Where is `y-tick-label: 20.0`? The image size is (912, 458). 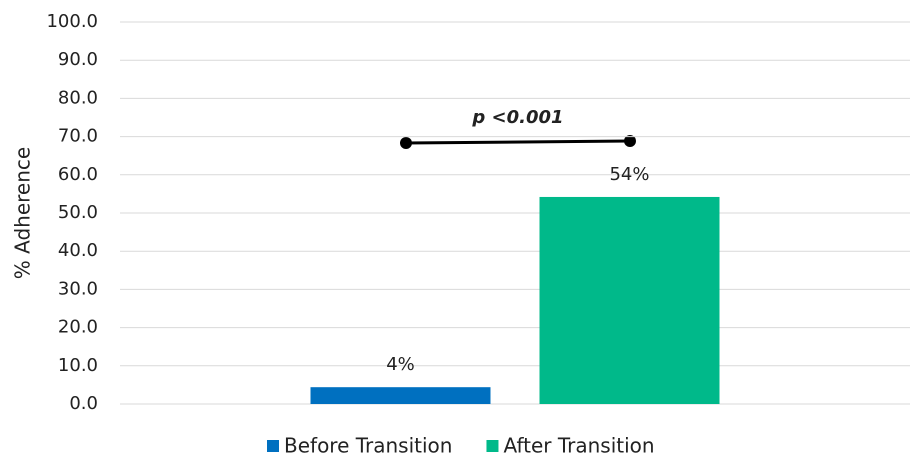 y-tick-label: 20.0 is located at coordinates (78, 327).